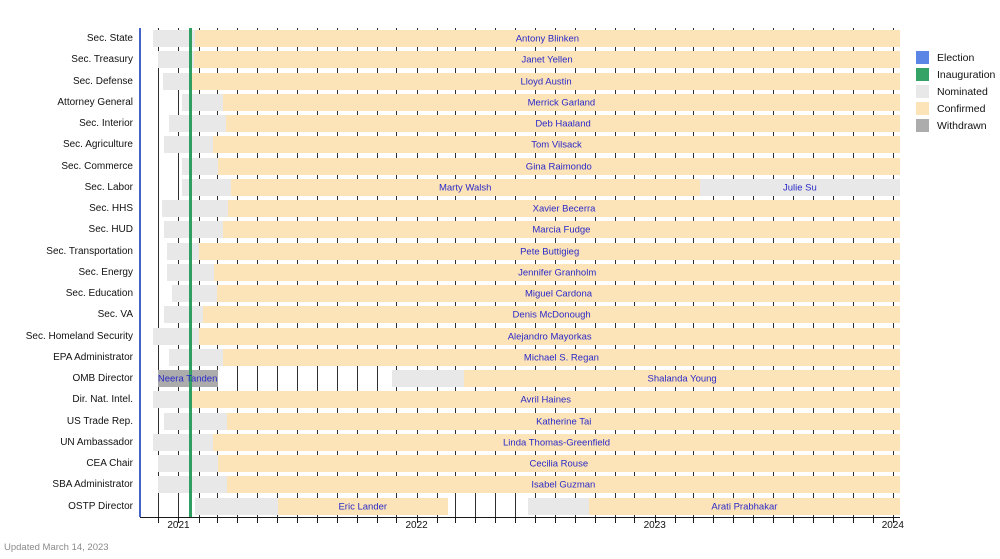 The width and height of the screenshot is (1000, 559). What do you see at coordinates (962, 125) in the screenshot?
I see `legend-label: Withdrawn` at bounding box center [962, 125].